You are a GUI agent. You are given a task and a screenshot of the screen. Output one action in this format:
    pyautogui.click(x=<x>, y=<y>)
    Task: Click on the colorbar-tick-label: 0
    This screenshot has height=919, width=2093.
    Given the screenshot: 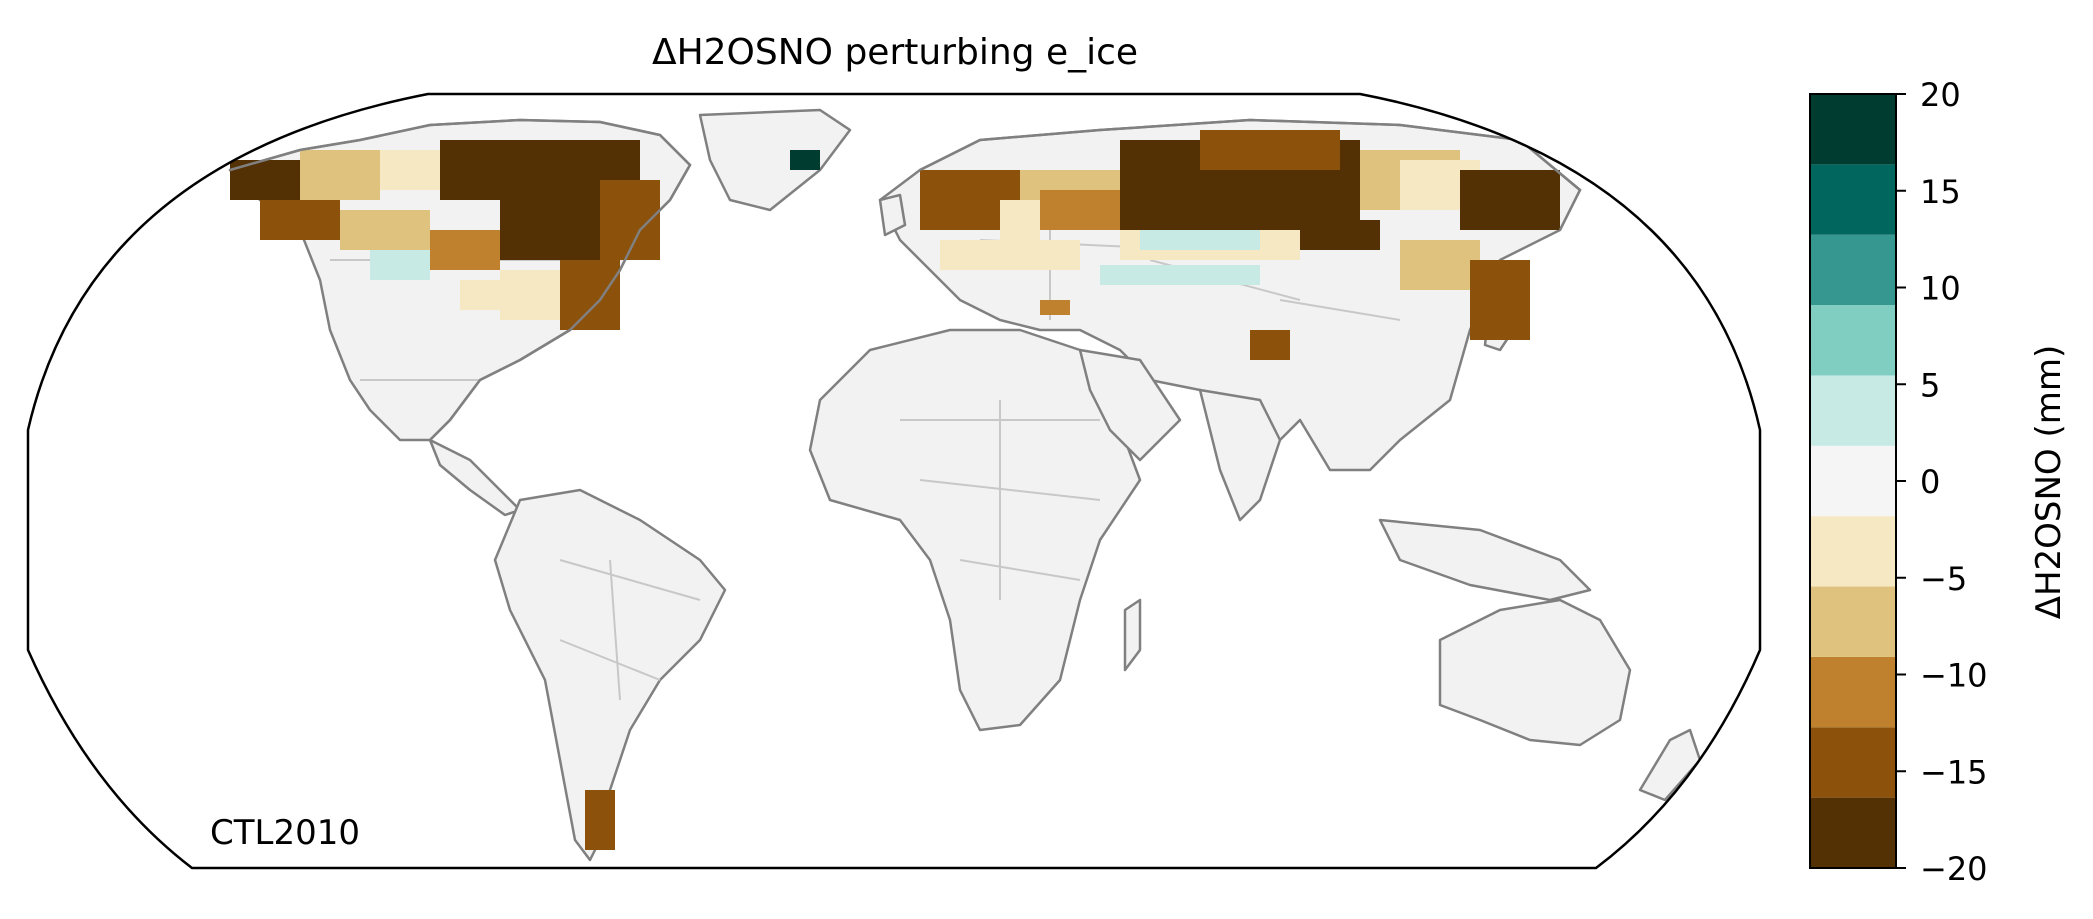 What is the action you would take?
    pyautogui.click(x=1930, y=482)
    